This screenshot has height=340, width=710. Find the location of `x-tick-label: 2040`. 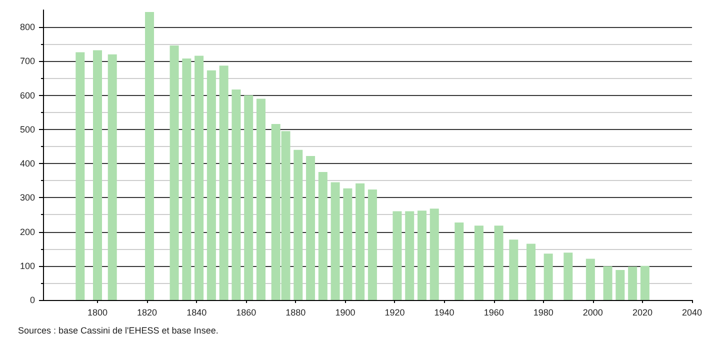

x-tick-label: 2040 is located at coordinates (692, 313).